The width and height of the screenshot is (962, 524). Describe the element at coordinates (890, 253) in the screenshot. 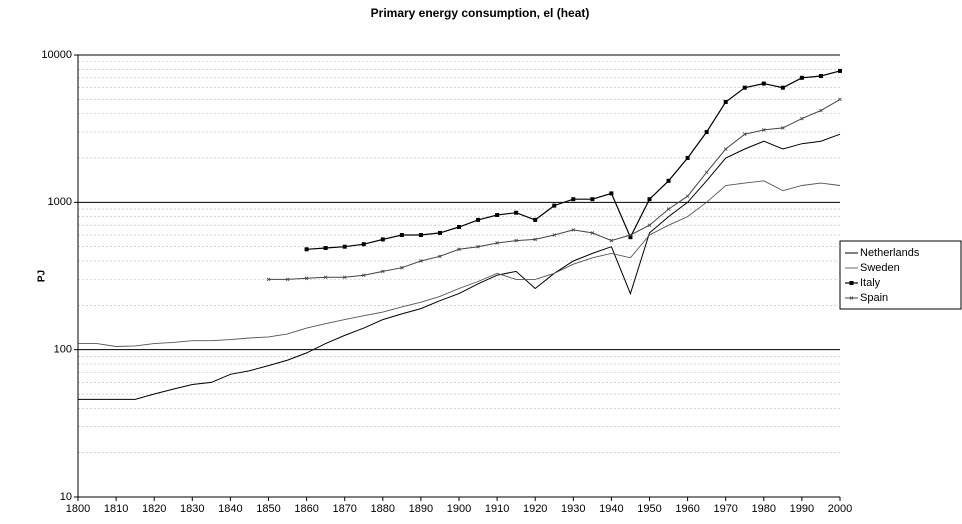

I see `legend-label: Netherlands` at that location.